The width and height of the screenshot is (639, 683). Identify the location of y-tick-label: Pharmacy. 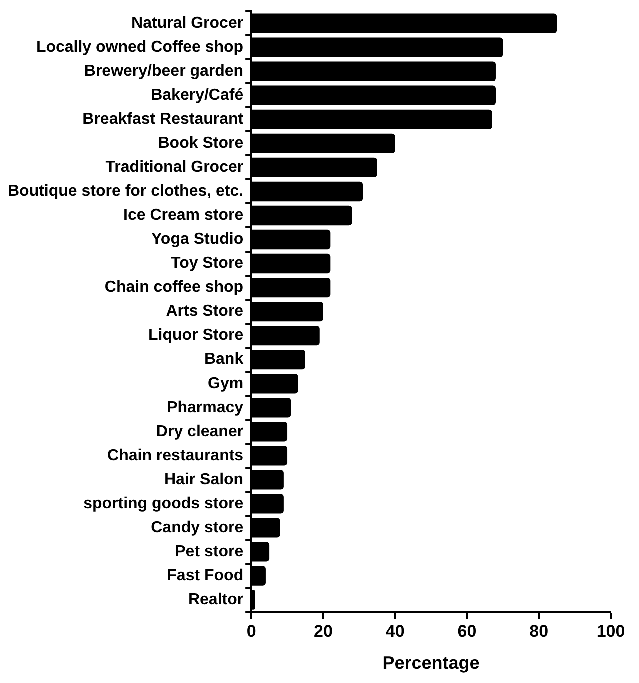
(205, 407).